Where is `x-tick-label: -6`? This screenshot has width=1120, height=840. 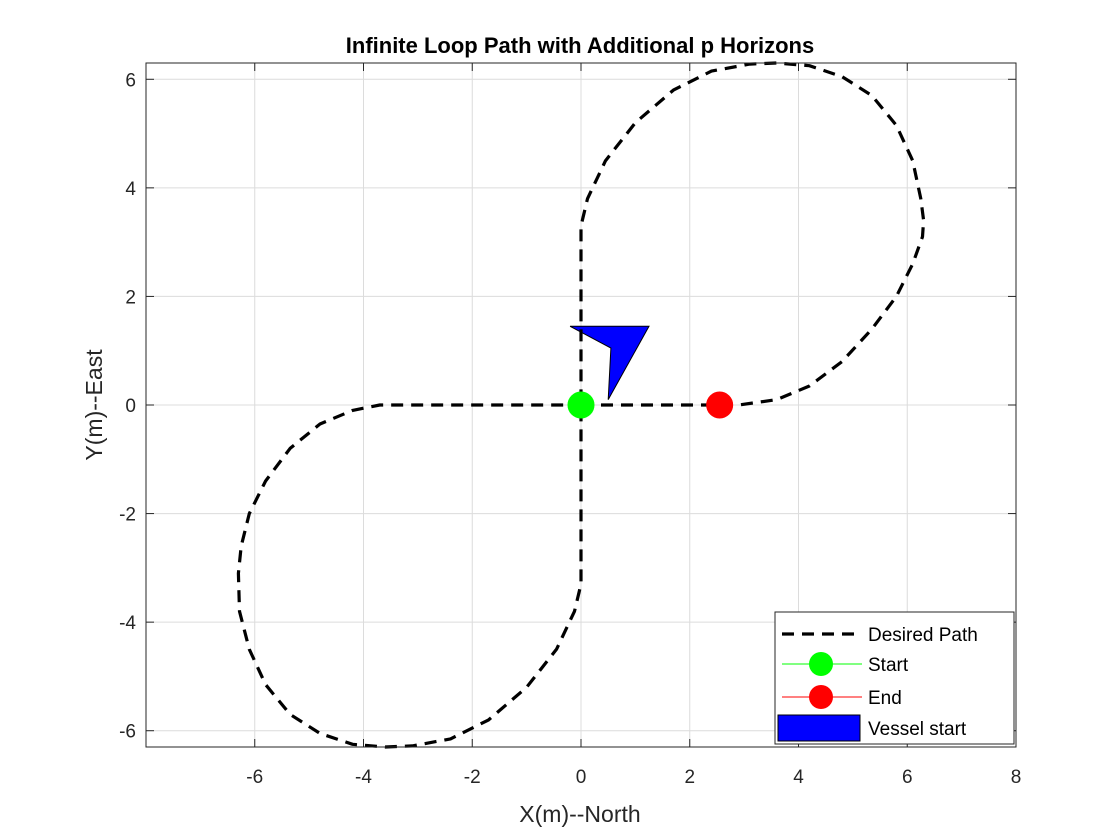 x-tick-label: -6 is located at coordinates (254, 777).